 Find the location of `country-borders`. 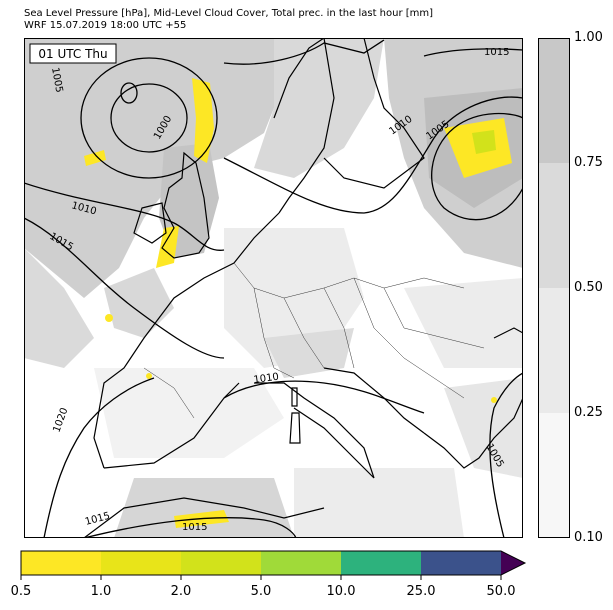

country-borders is located at coordinates (314, 340).